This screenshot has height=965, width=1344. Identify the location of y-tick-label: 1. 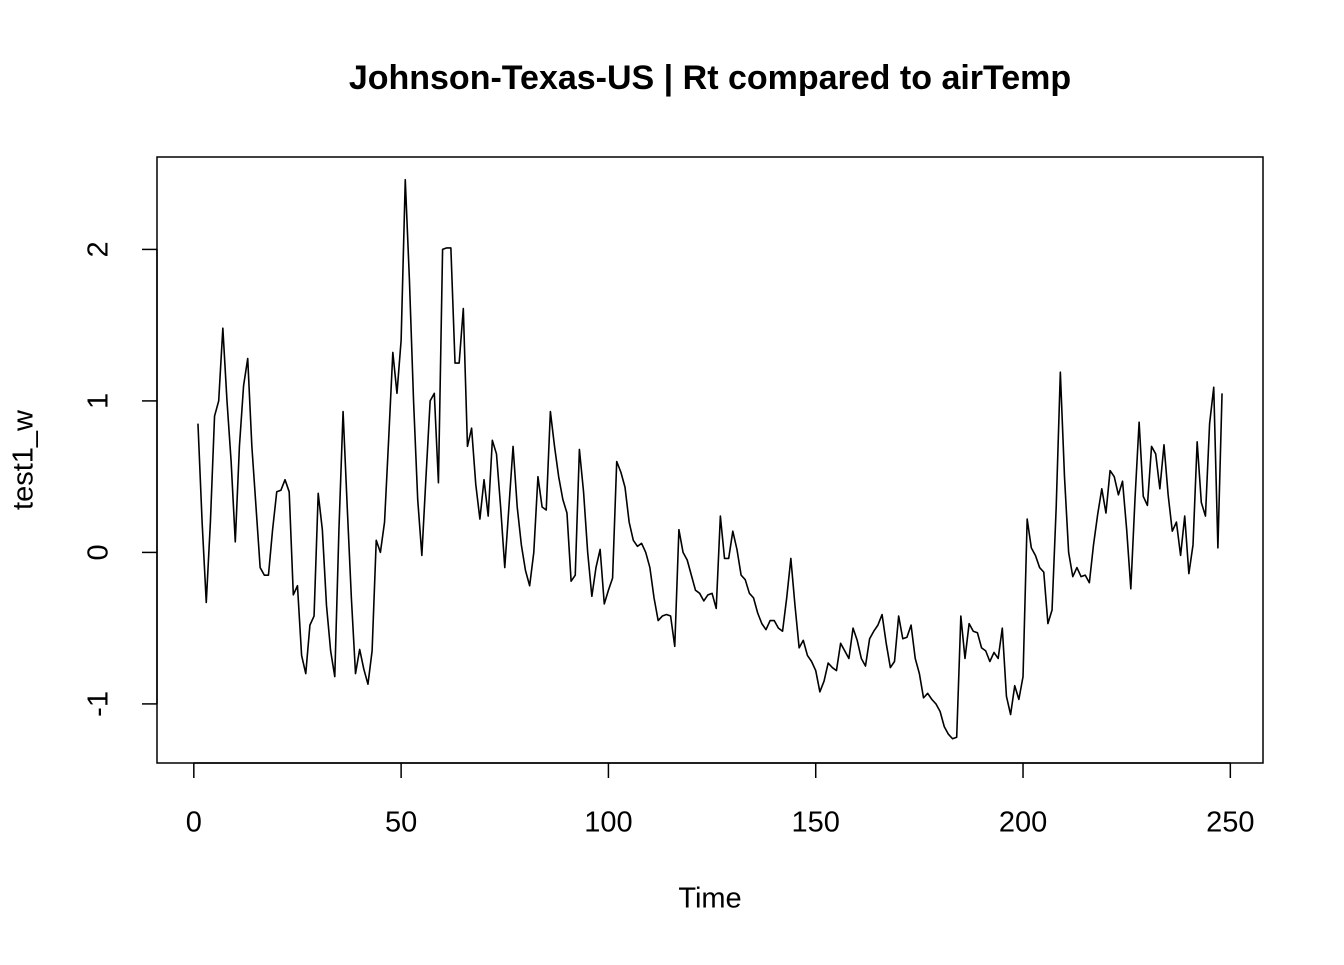
(99, 401).